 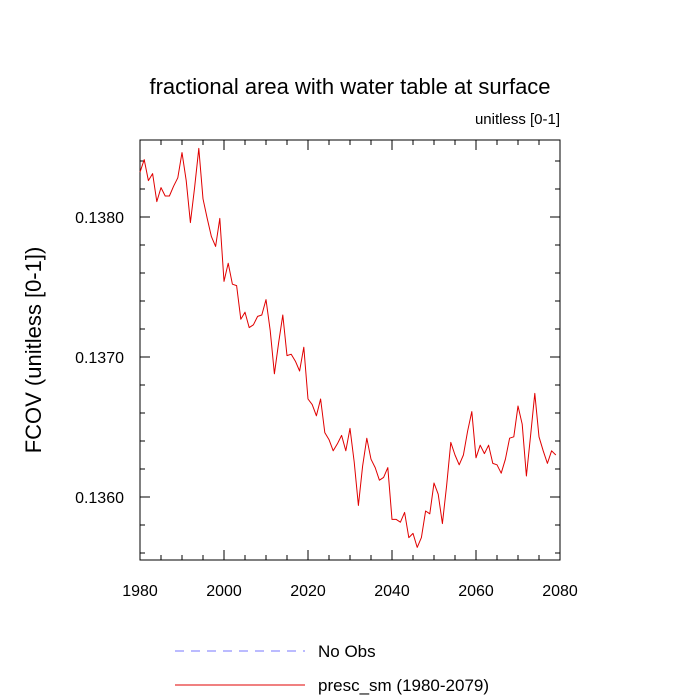 I want to click on x-tick-label: 2080, so click(x=560, y=591).